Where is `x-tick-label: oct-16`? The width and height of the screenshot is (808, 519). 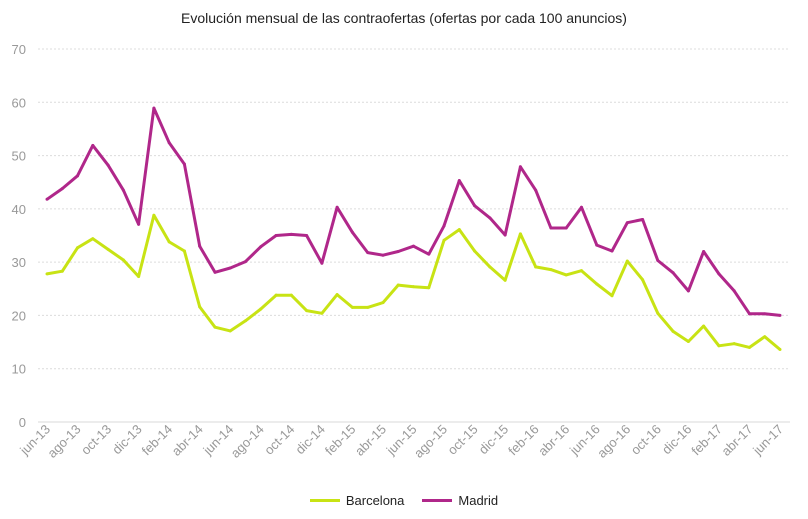
x-tick-label: oct-16 is located at coordinates (646, 440).